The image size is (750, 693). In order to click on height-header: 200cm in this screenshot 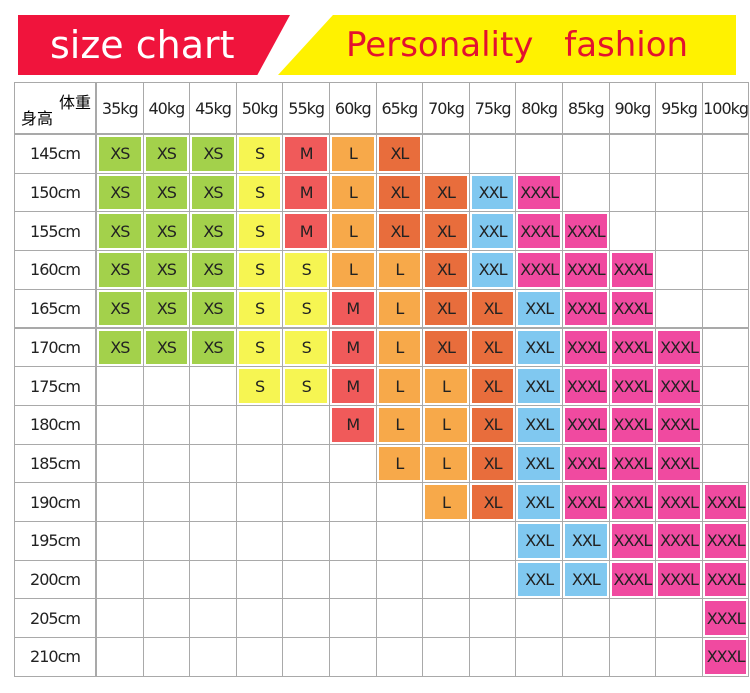, I will do `click(55, 579)`.